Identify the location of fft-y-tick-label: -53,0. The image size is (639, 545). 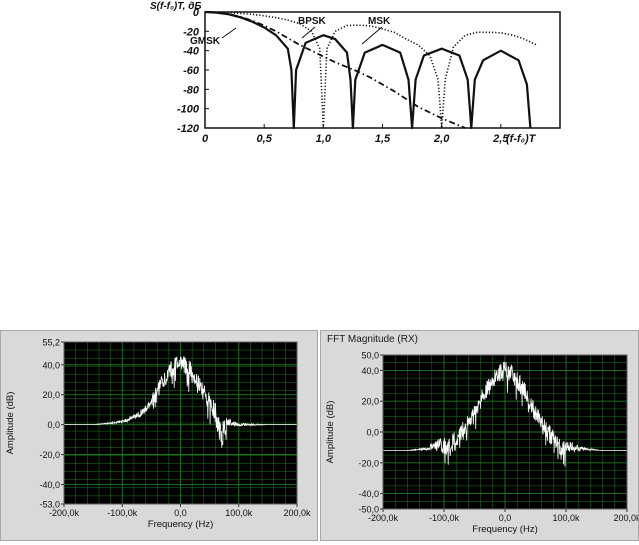
(49, 505).